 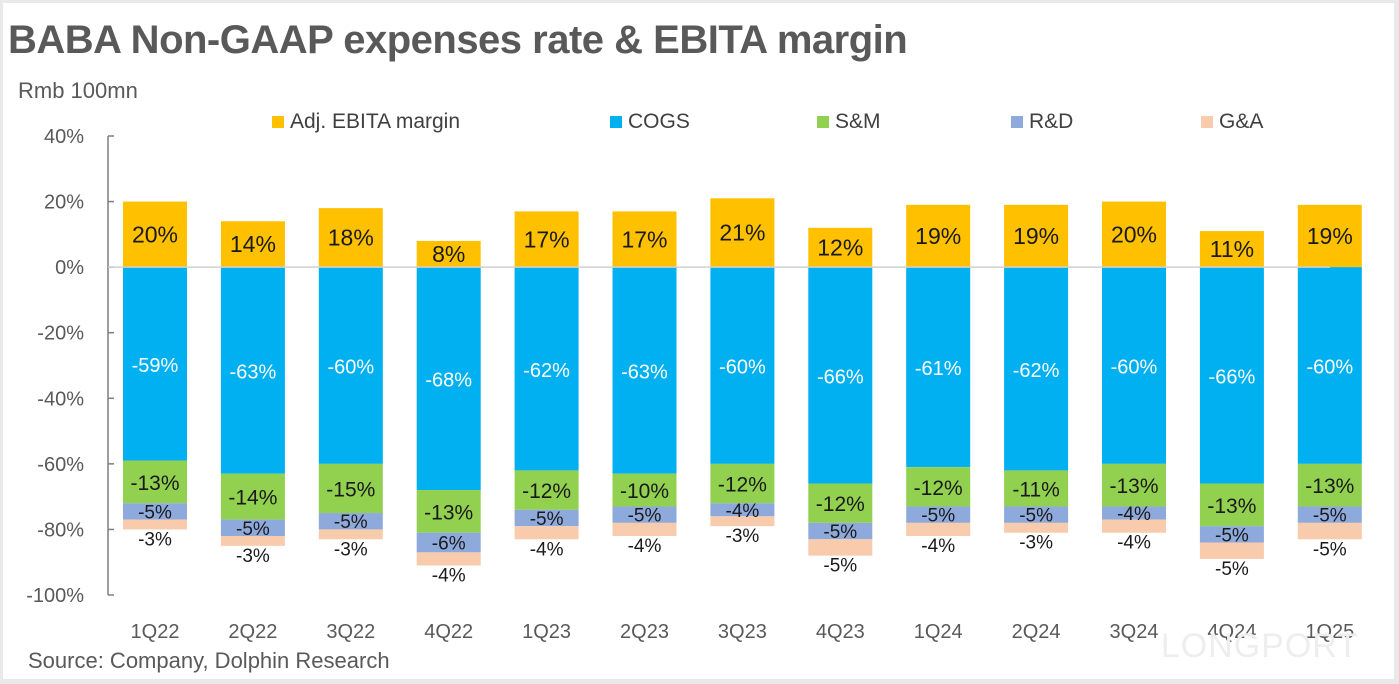 What do you see at coordinates (699, 124) in the screenshot?
I see `legend: Adj. EBITA margin COGS S&M R&D G&A` at bounding box center [699, 124].